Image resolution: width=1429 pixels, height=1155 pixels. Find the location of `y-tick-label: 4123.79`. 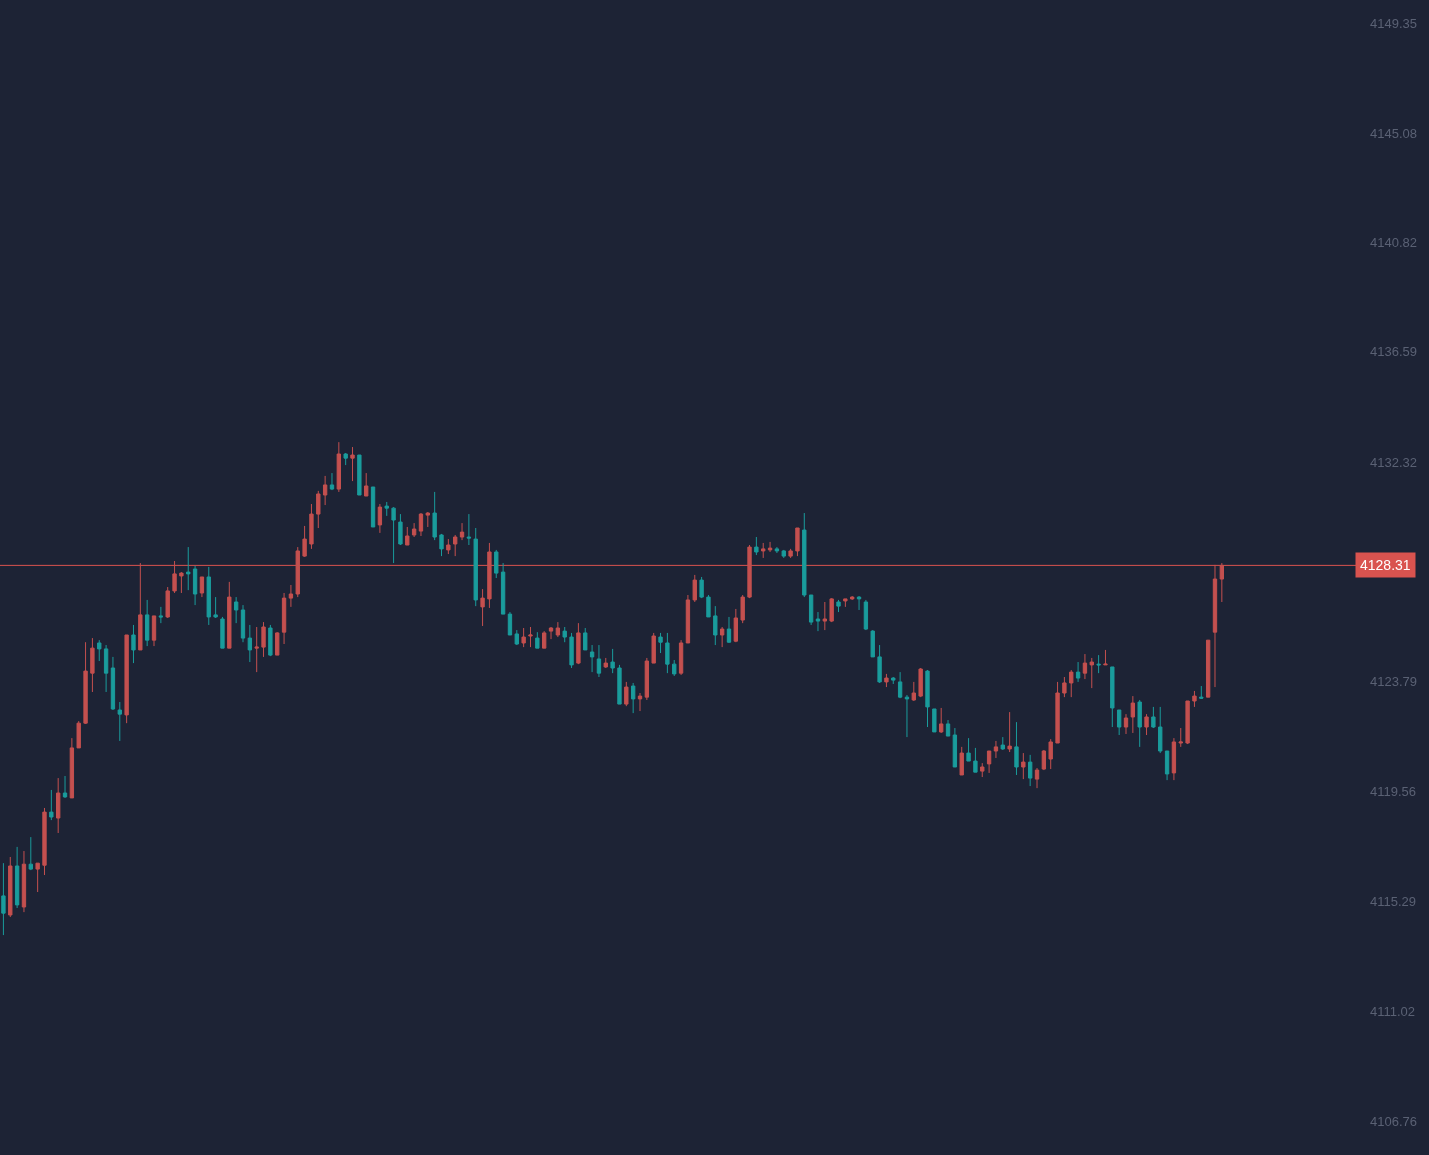

y-tick-label: 4123.79 is located at coordinates (1393, 682).